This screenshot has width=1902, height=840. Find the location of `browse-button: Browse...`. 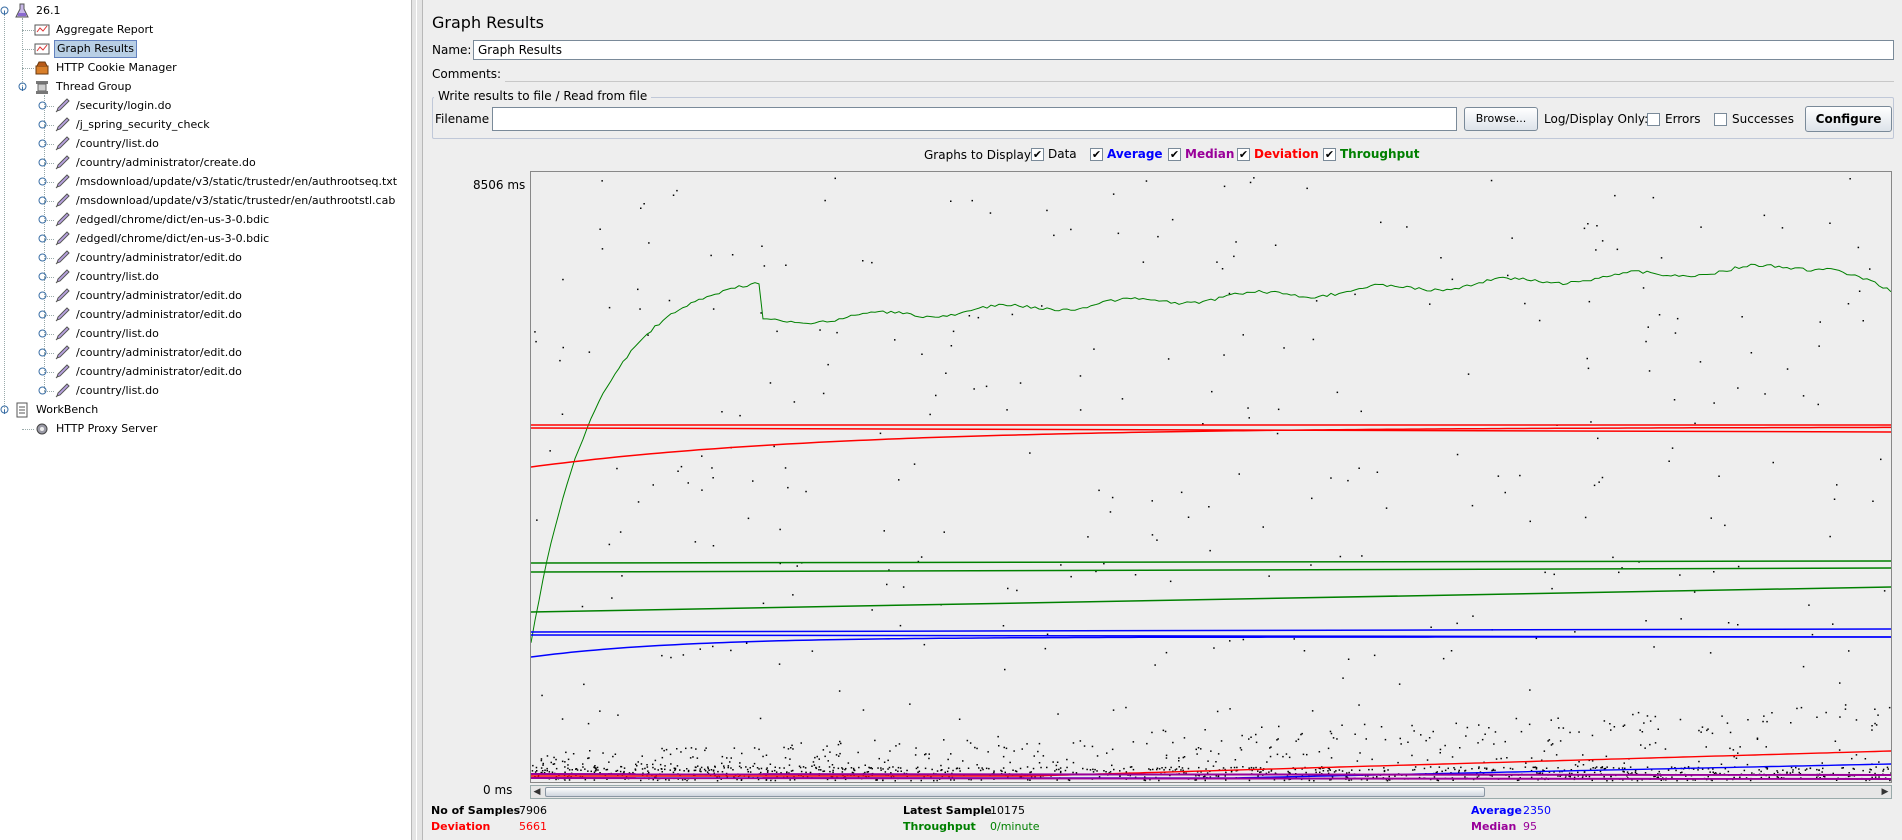

browse-button: Browse... is located at coordinates (1501, 119).